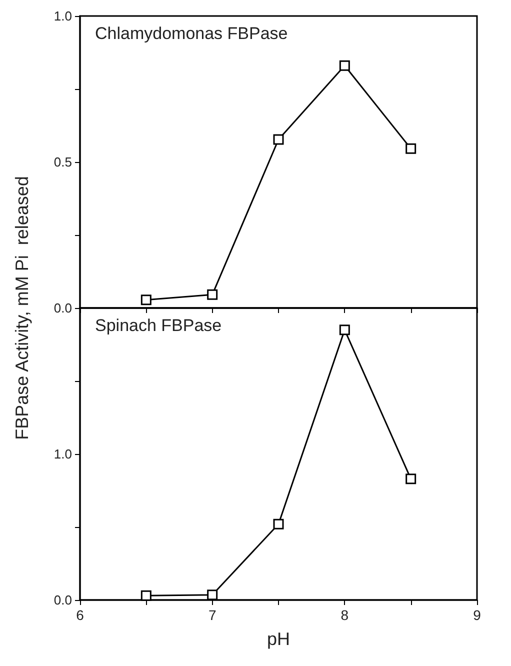 This screenshot has height=666, width=511. What do you see at coordinates (344, 615) in the screenshot?
I see `x-tick-label: 8` at bounding box center [344, 615].